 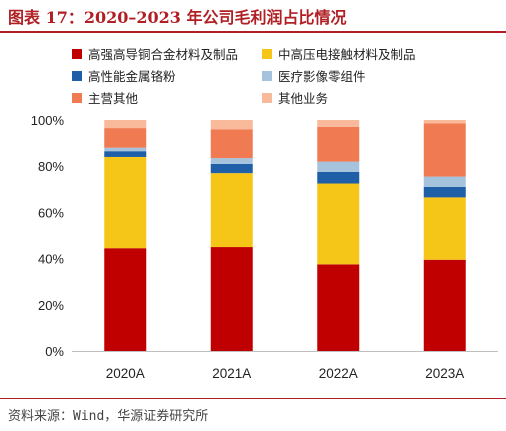 I want to click on y-tick-label: 40%, so click(x=51, y=259).